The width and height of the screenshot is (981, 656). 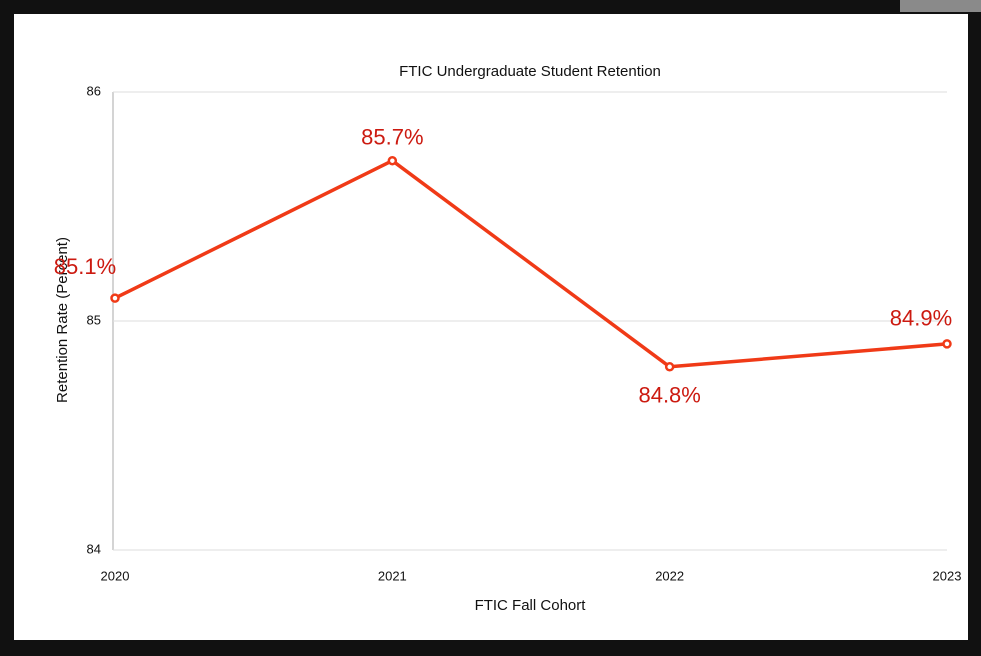 What do you see at coordinates (115, 575) in the screenshot?
I see `x-tick-label: 2020` at bounding box center [115, 575].